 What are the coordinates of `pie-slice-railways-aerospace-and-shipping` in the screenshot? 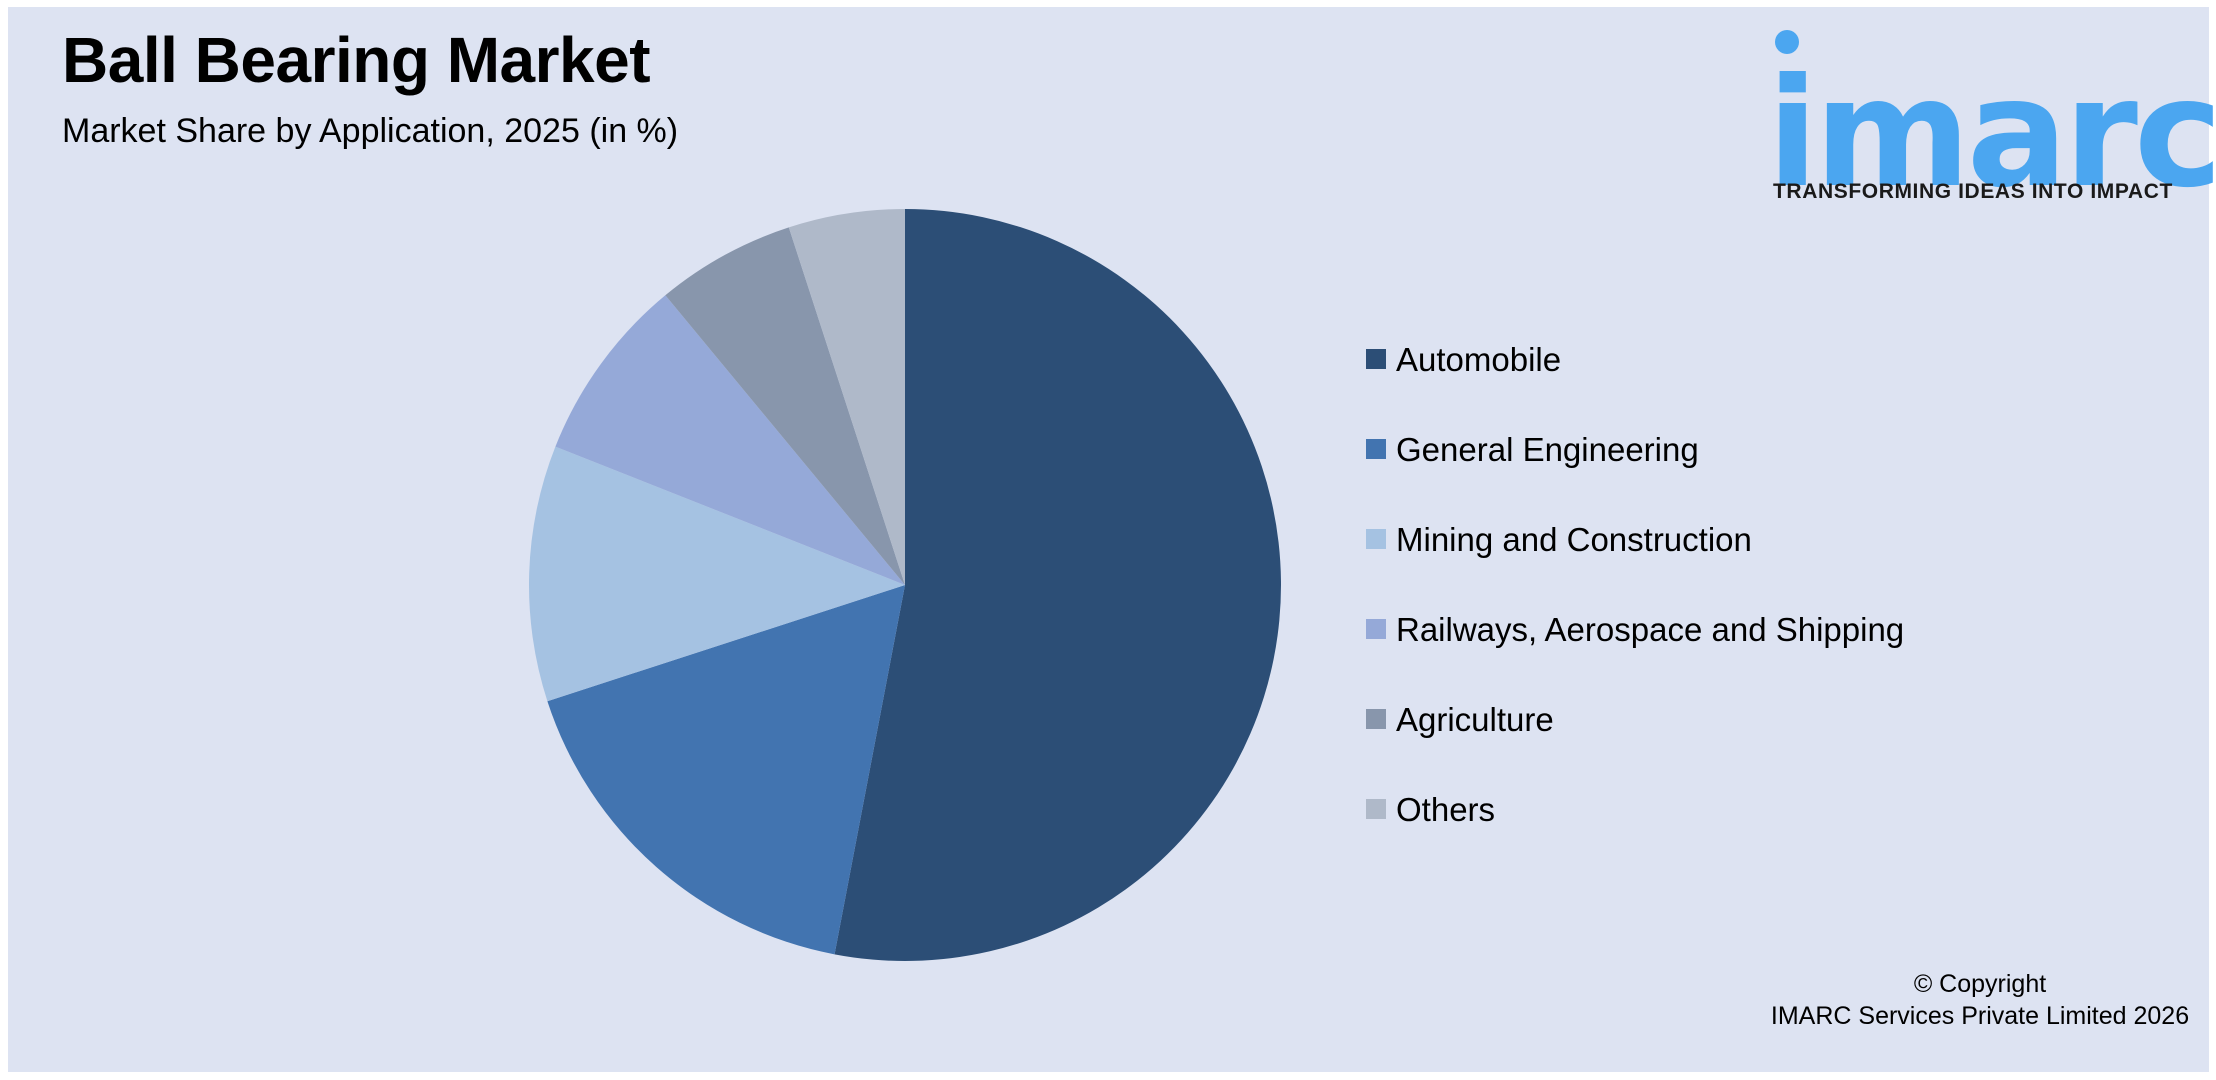 It's located at (730, 440).